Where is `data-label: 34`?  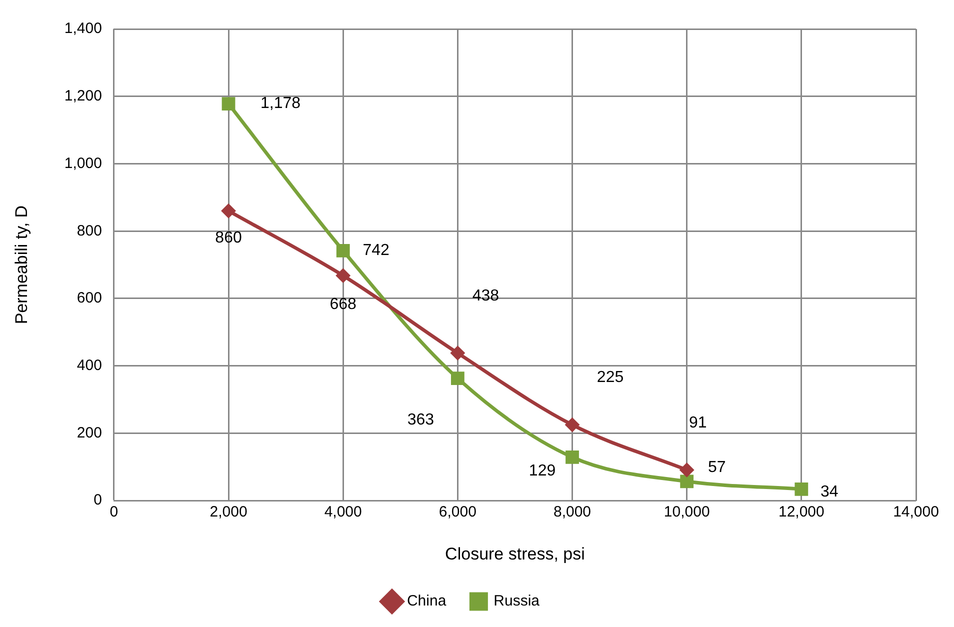 data-label: 34 is located at coordinates (829, 492).